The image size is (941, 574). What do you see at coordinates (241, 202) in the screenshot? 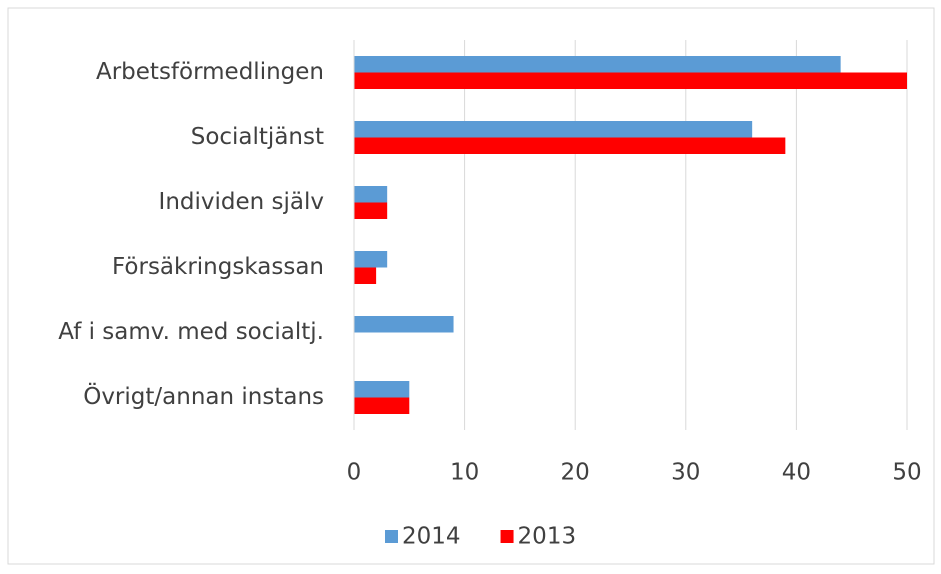
I see `y-tick-label: Individen själv` at bounding box center [241, 202].